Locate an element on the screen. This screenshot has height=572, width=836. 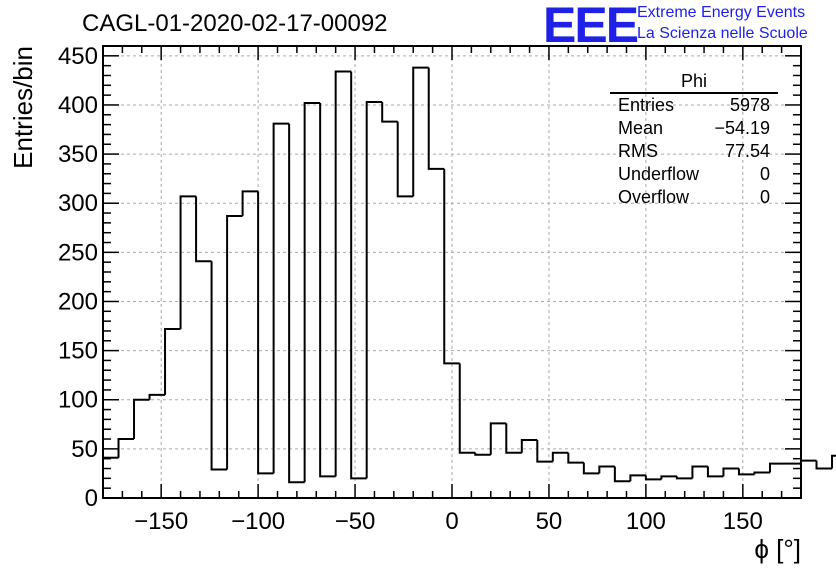
stats-label: Overflow is located at coordinates (654, 197).